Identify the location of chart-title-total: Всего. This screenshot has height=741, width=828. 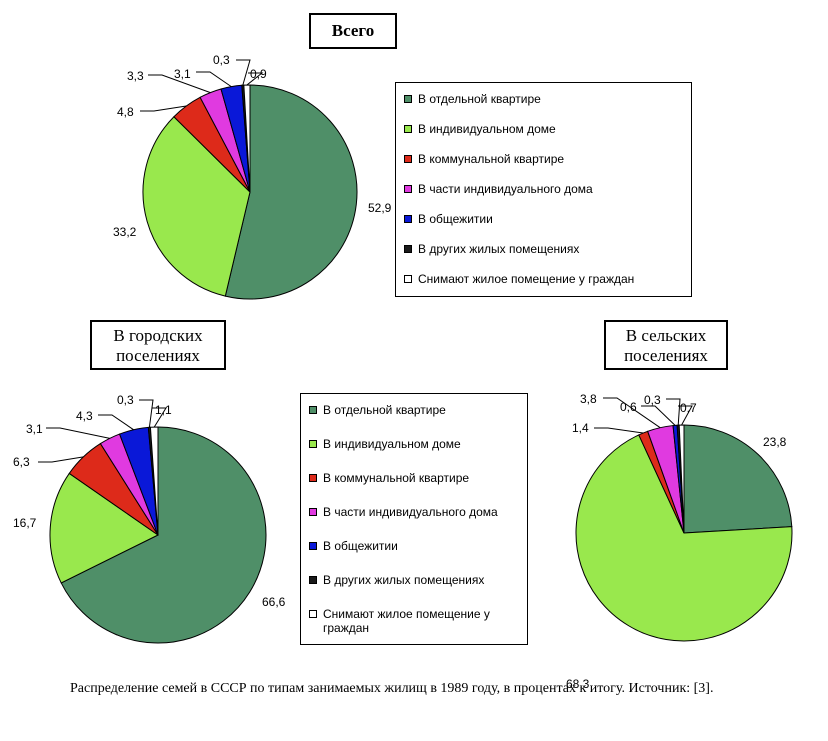
(353, 31).